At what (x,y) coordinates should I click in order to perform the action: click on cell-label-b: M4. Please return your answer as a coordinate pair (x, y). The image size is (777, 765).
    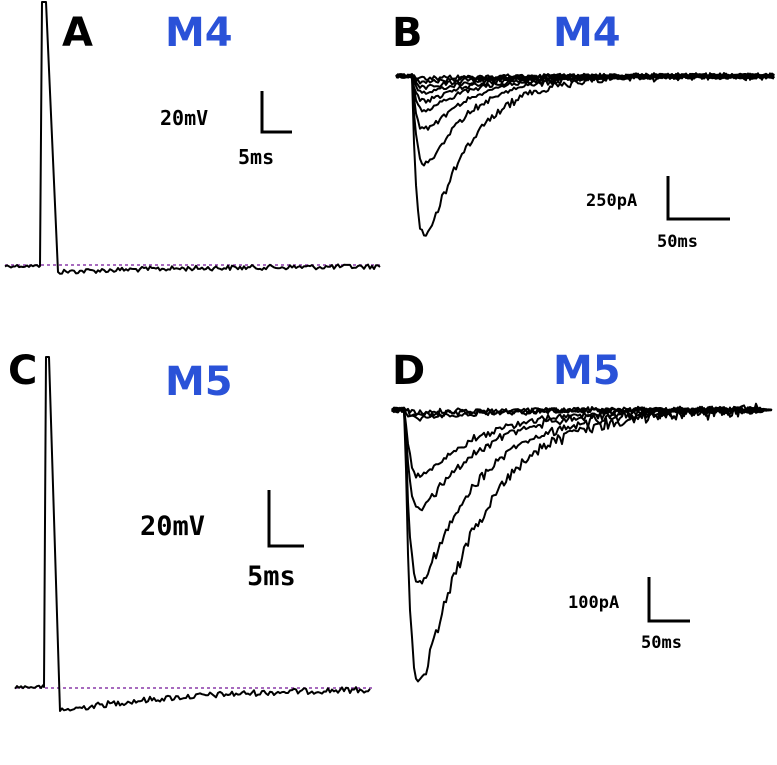
    Looking at the image, I should click on (587, 33).